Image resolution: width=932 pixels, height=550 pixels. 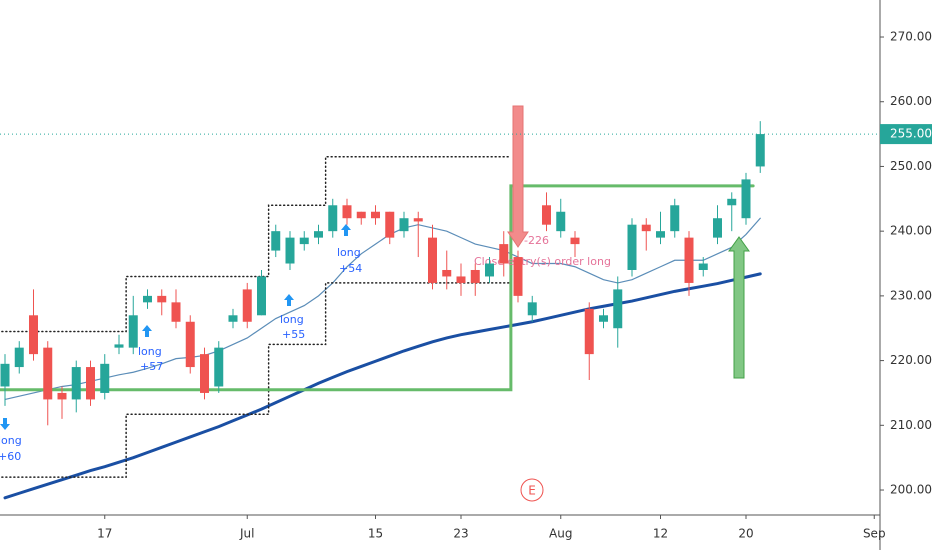 What do you see at coordinates (10, 456) in the screenshot?
I see `long-amount: +60` at bounding box center [10, 456].